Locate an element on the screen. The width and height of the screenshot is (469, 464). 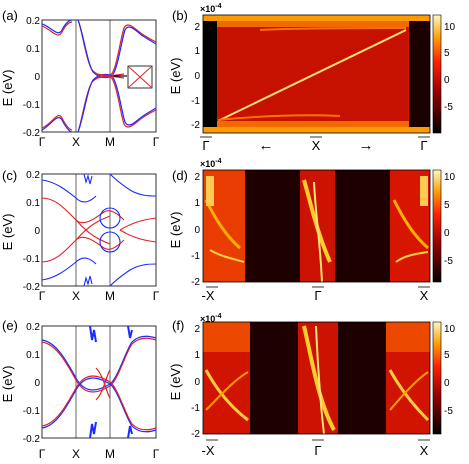
cbar-b-0: 10 is located at coordinates (450, 27).